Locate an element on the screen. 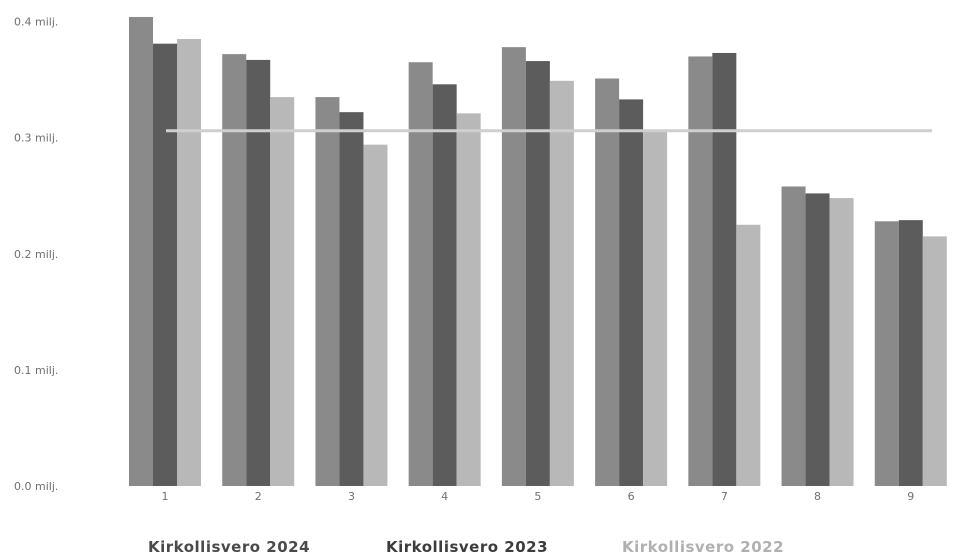  x-tick-label: 3 is located at coordinates (351, 496).